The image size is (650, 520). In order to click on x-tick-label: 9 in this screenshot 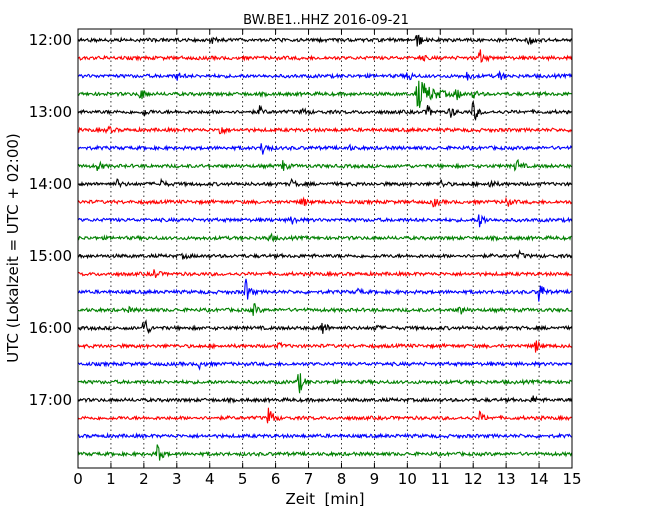, I will do `click(375, 479)`.